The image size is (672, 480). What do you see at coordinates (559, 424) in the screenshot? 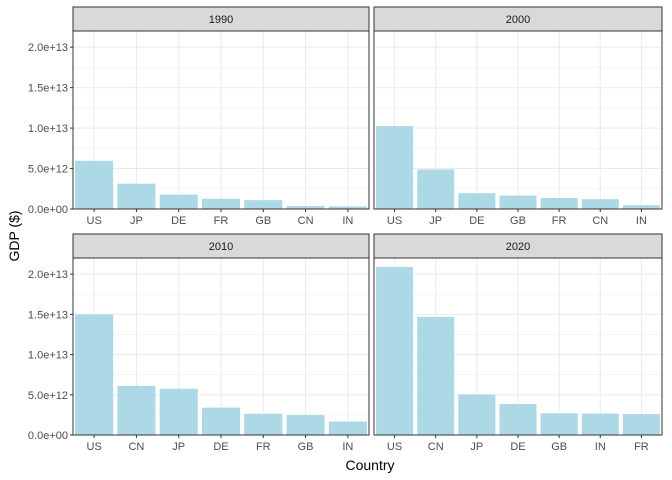
I see `bar-2020-GB` at bounding box center [559, 424].